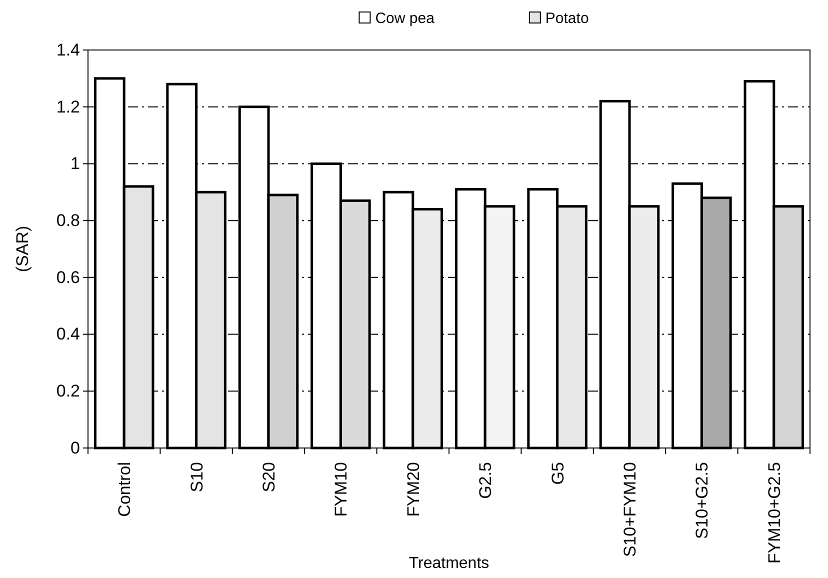 Image resolution: width=828 pixels, height=578 pixels. I want to click on y-tick-label: 1, so click(75, 164).